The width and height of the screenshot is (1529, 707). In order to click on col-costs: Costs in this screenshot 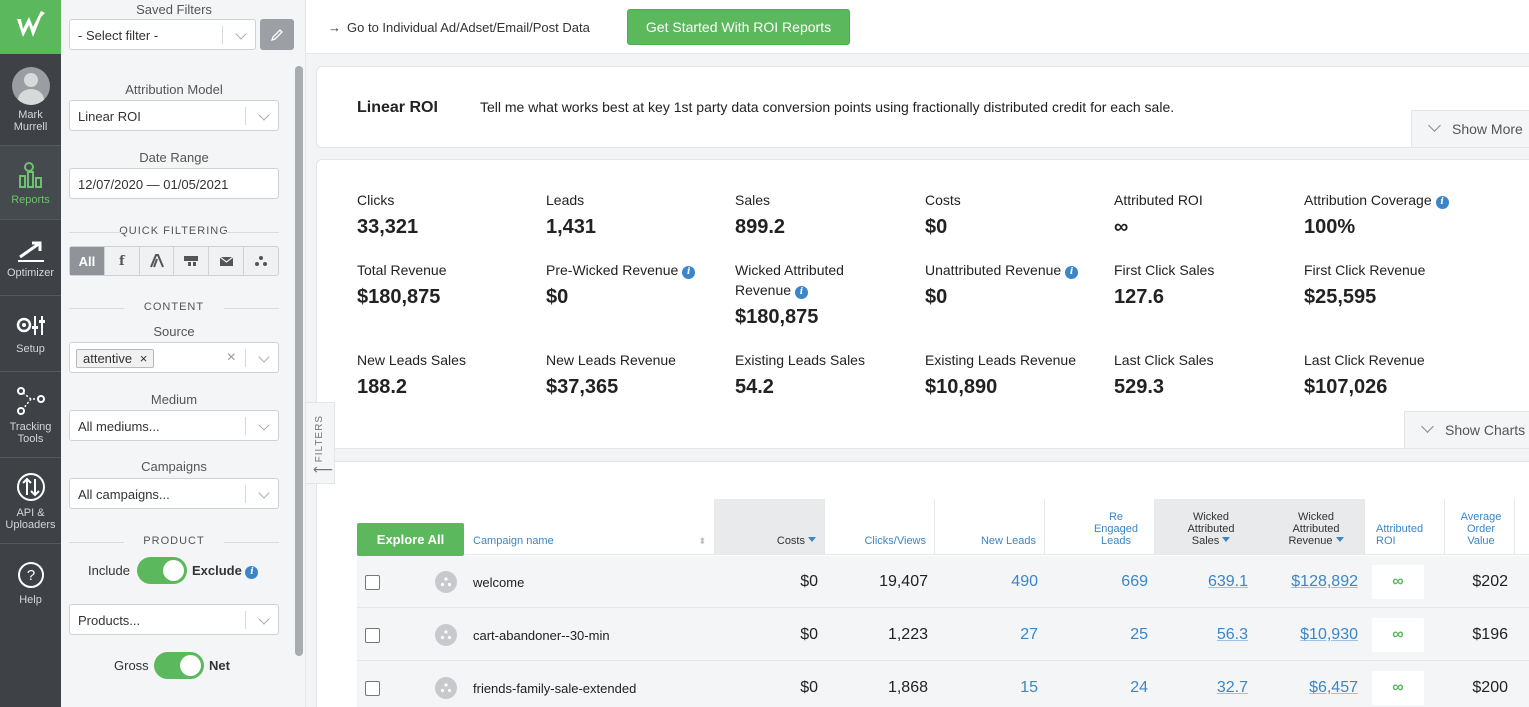, I will do `click(770, 527)`.